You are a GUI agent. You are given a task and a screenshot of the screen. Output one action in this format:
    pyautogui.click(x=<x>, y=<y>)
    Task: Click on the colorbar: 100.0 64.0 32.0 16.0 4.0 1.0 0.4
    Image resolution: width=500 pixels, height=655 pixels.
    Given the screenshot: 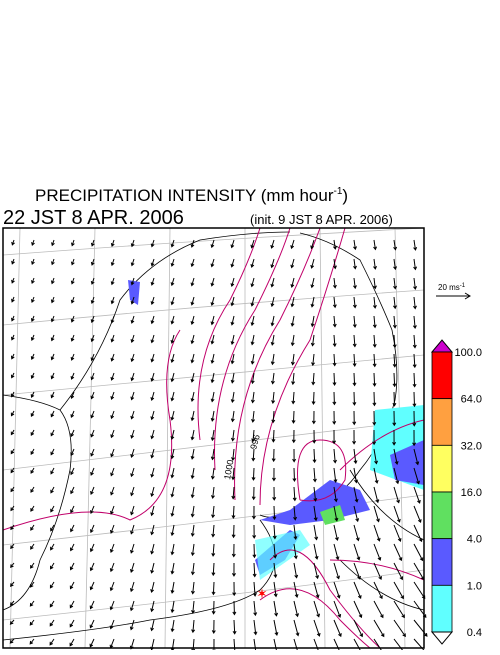 What is the action you would take?
    pyautogui.click(x=456, y=492)
    